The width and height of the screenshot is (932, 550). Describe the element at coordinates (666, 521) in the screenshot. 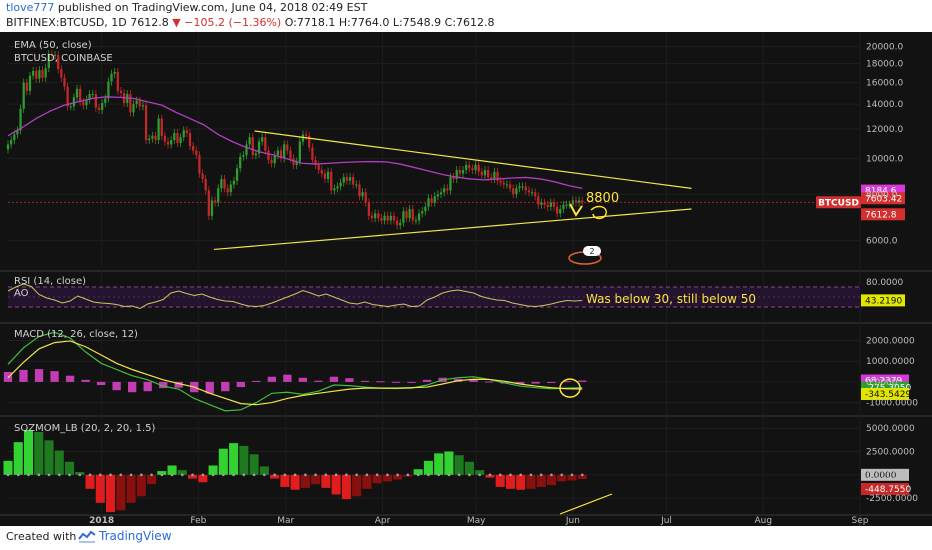

I see `time-tick-label: Jul` at that location.